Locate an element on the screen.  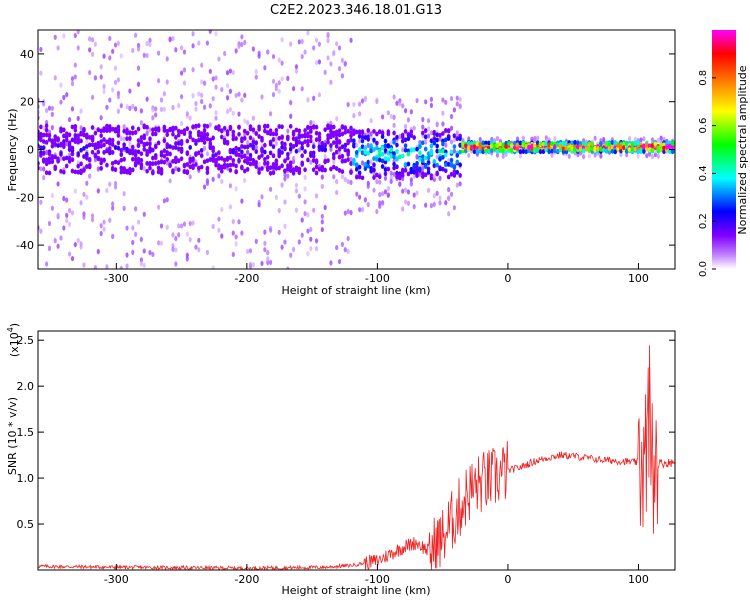
spectrogram-y-tick-label: -40 is located at coordinates (25, 245).